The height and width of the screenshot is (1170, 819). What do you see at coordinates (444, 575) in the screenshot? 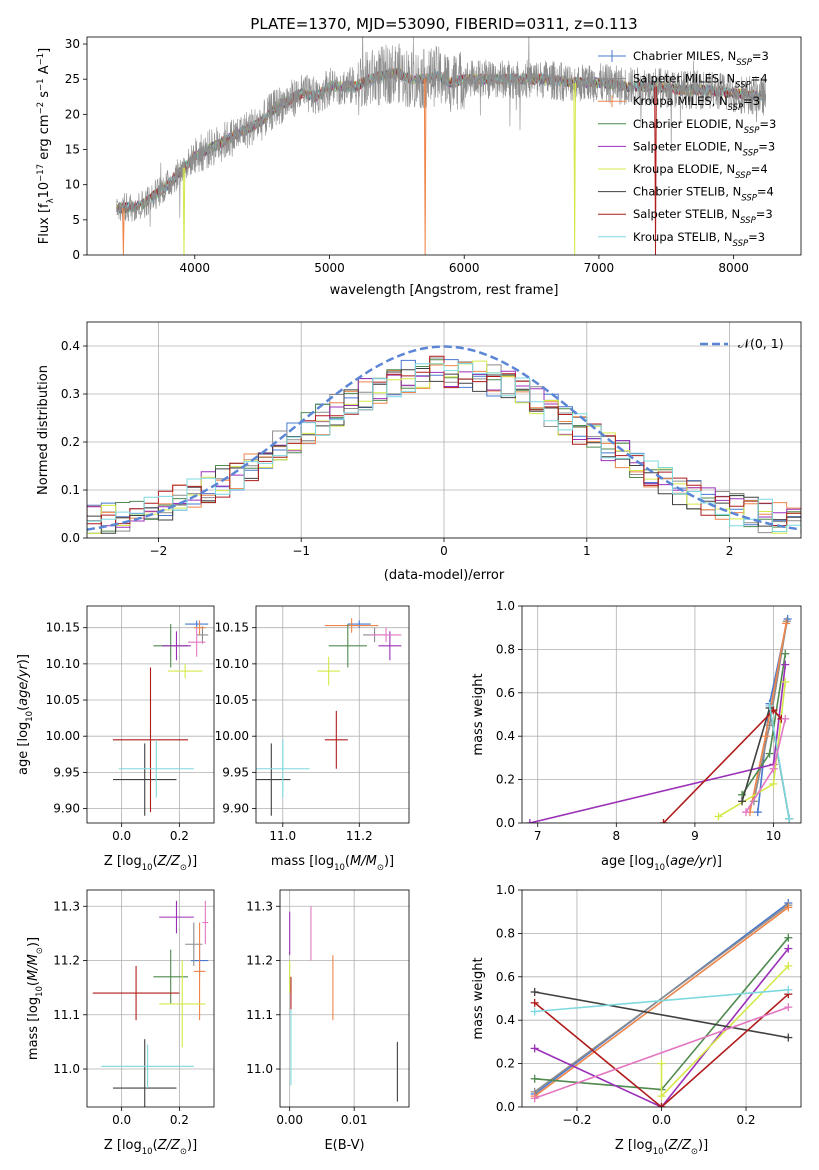
I see `x-axis-label: (data-model)/error` at bounding box center [444, 575].